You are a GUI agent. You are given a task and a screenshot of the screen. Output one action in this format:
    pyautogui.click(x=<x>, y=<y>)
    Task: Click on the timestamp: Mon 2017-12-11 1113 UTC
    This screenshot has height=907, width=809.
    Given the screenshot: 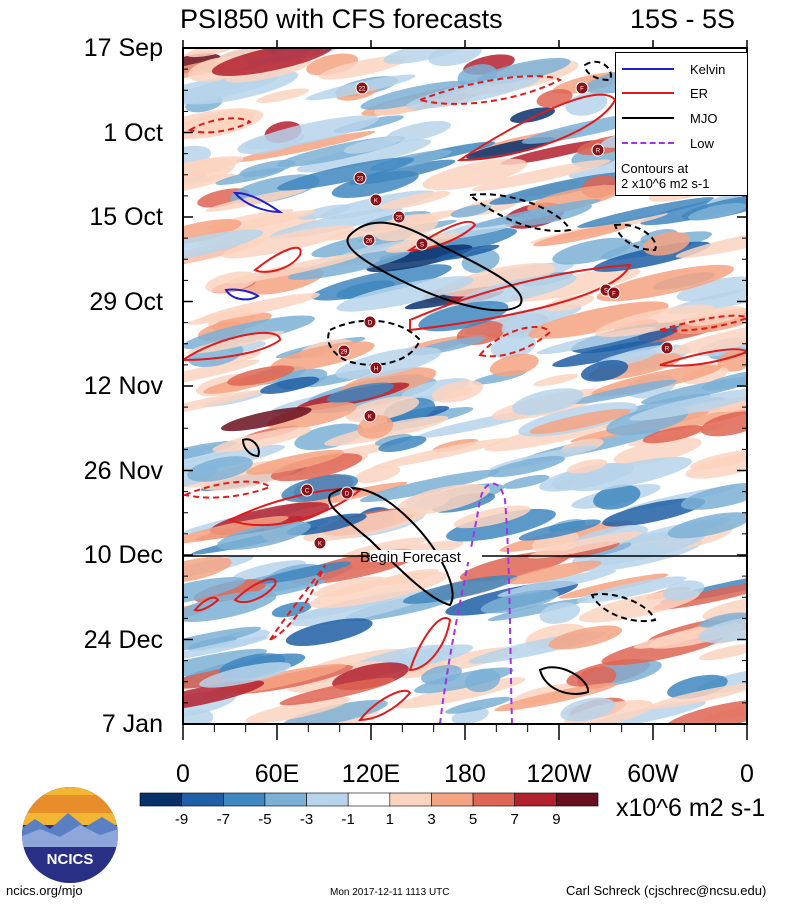 What is the action you would take?
    pyautogui.click(x=390, y=892)
    